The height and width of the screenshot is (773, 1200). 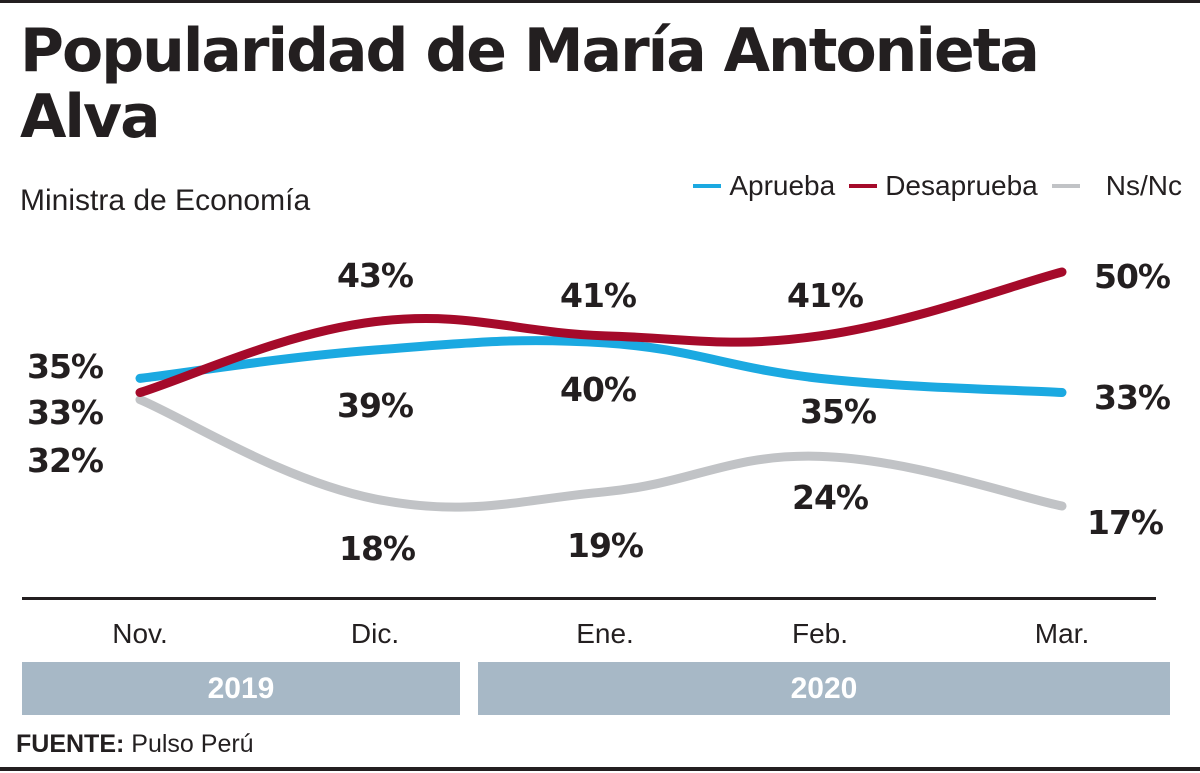 I want to click on year-band-2020: 2020, so click(x=824, y=688).